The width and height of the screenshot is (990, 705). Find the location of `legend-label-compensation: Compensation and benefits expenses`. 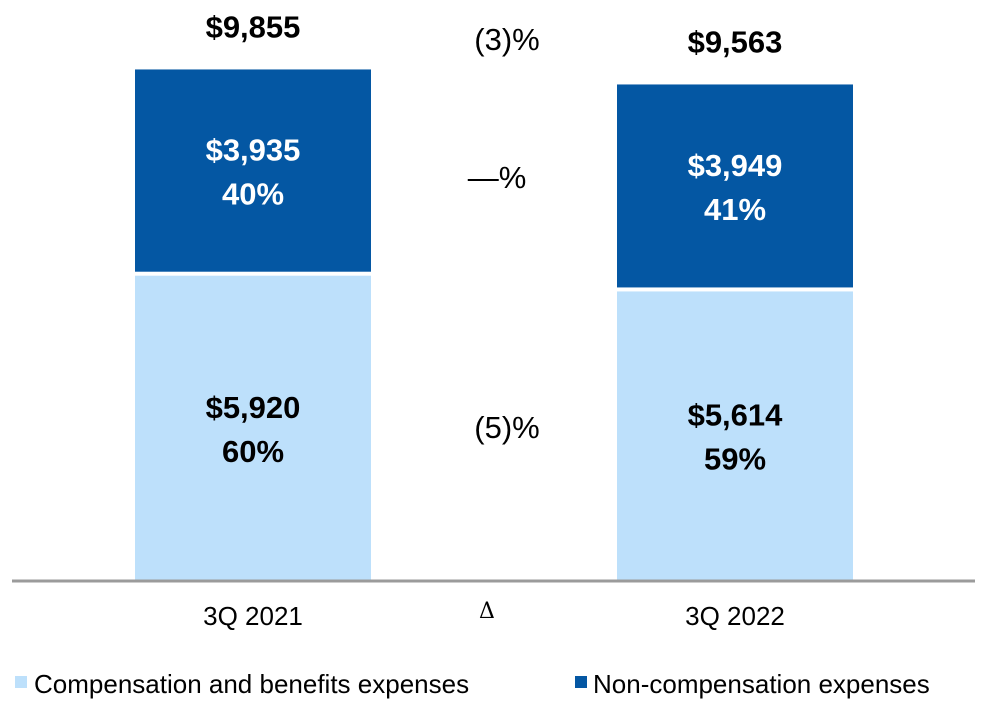

legend-label-compensation: Compensation and benefits expenses is located at coordinates (251, 684).